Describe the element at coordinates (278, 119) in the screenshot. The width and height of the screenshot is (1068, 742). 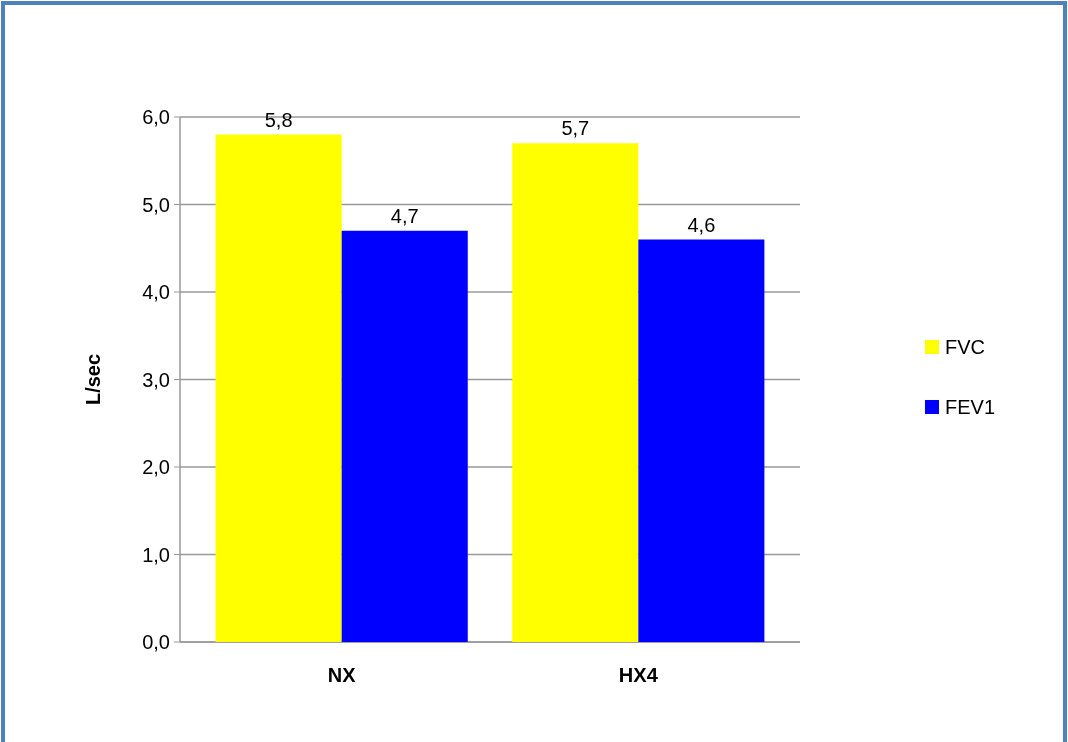
I see `data-label: 5,8` at that location.